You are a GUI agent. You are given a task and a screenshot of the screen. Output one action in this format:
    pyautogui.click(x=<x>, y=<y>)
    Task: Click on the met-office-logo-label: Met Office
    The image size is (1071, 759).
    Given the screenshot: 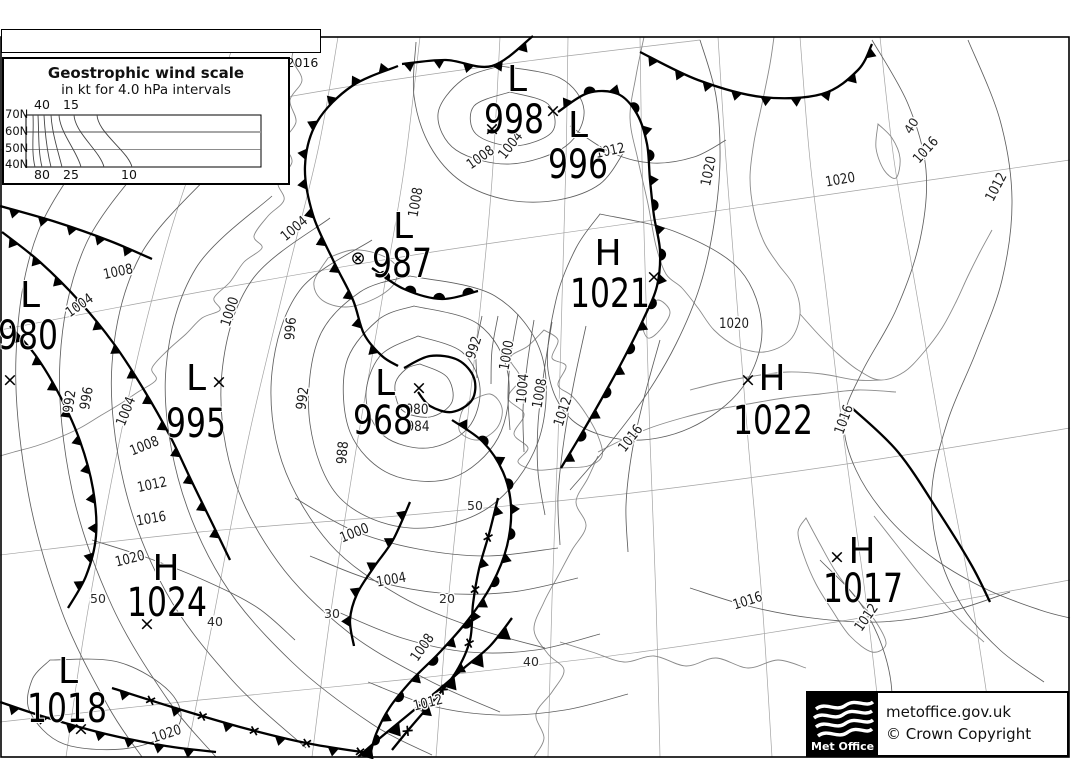 What is the action you would take?
    pyautogui.click(x=843, y=746)
    